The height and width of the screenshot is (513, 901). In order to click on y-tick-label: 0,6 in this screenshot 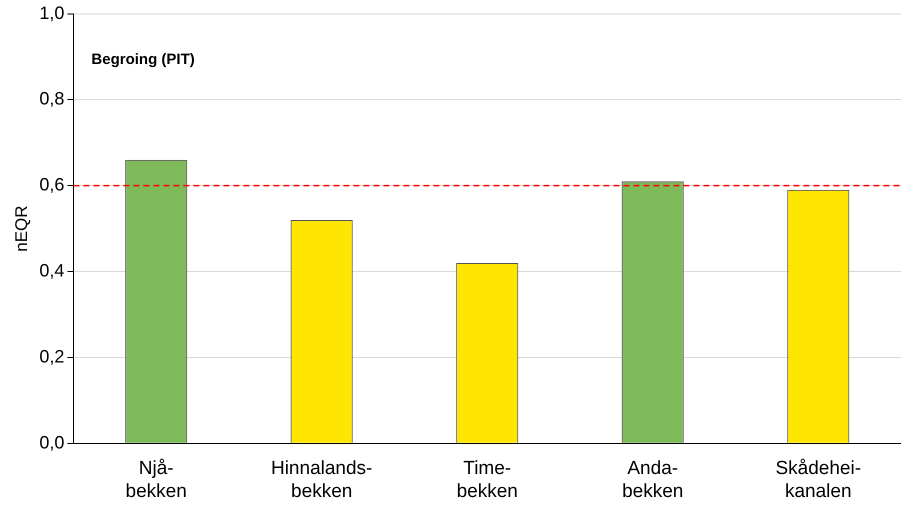, I will do `click(51, 184)`.